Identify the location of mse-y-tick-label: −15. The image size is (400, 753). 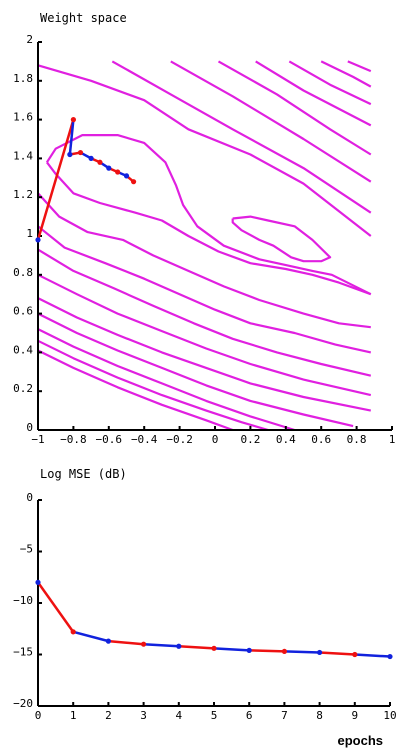
(23, 652).